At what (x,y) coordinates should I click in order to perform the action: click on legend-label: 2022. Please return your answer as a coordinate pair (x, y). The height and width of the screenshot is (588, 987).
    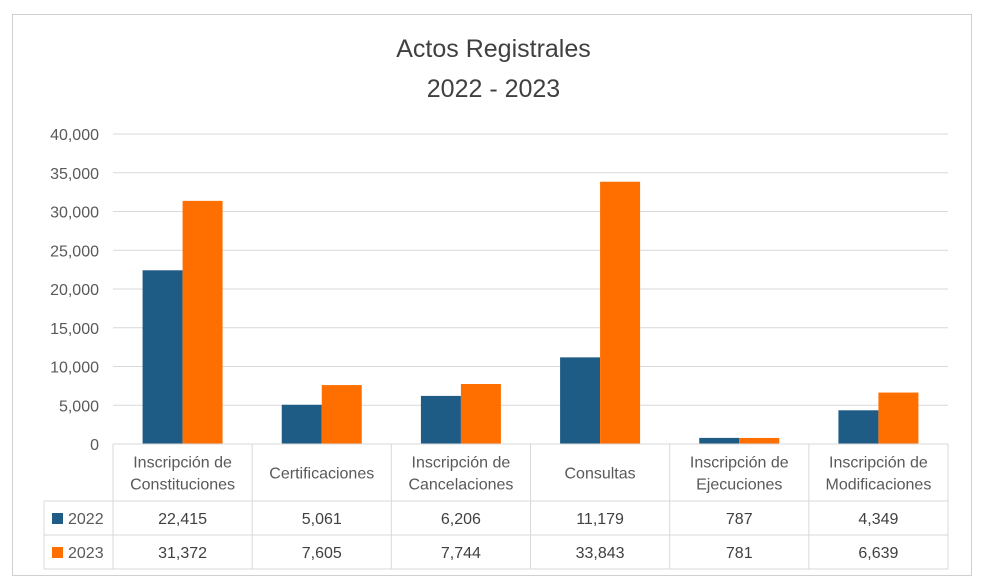
    Looking at the image, I should click on (86, 519).